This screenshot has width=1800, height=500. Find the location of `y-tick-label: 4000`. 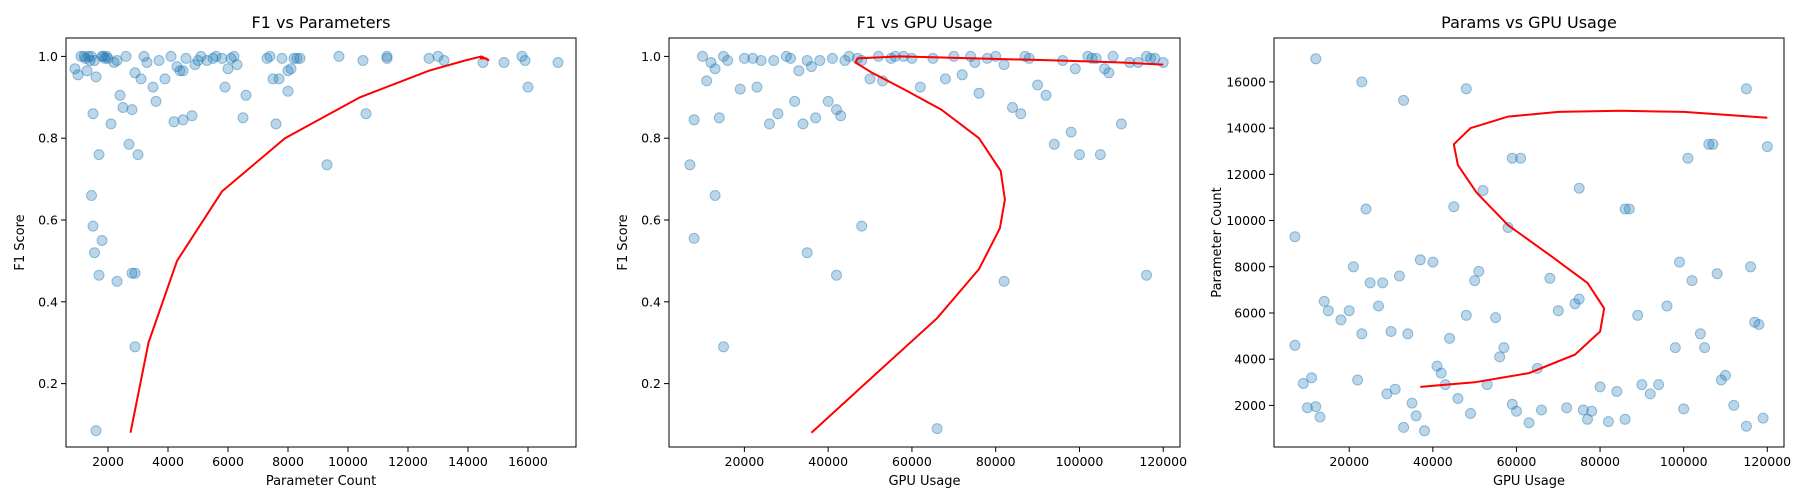

y-tick-label: 4000 is located at coordinates (1250, 359).